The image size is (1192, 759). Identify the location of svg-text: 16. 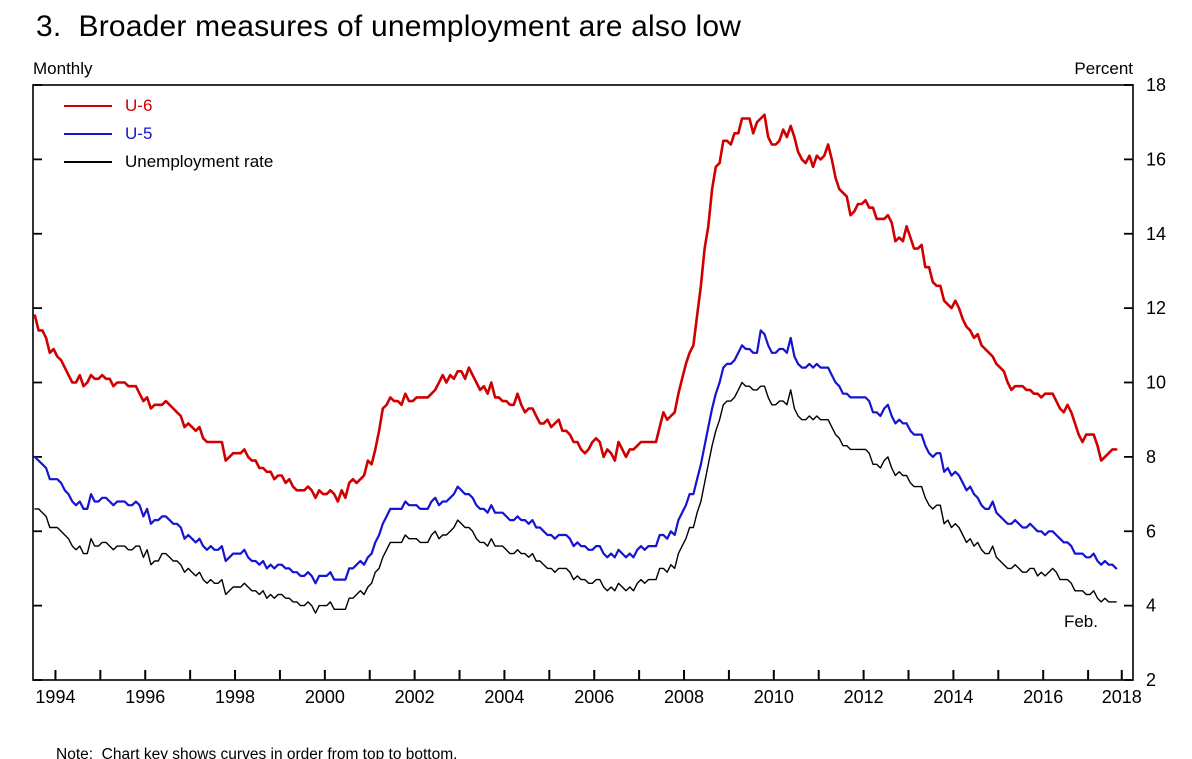
(1156, 159).